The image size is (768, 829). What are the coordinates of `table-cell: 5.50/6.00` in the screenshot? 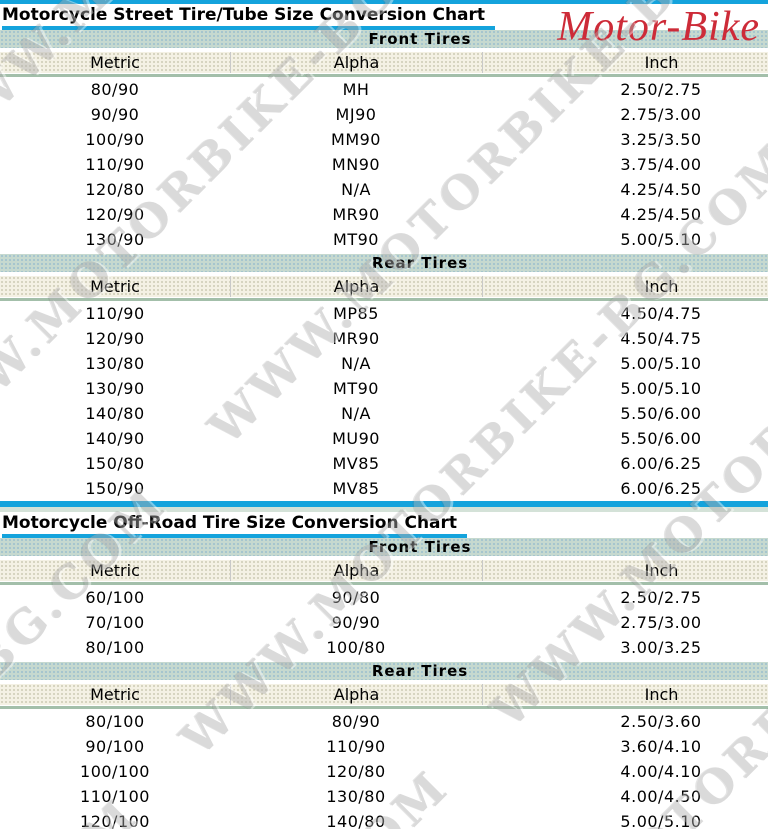 It's located at (661, 413).